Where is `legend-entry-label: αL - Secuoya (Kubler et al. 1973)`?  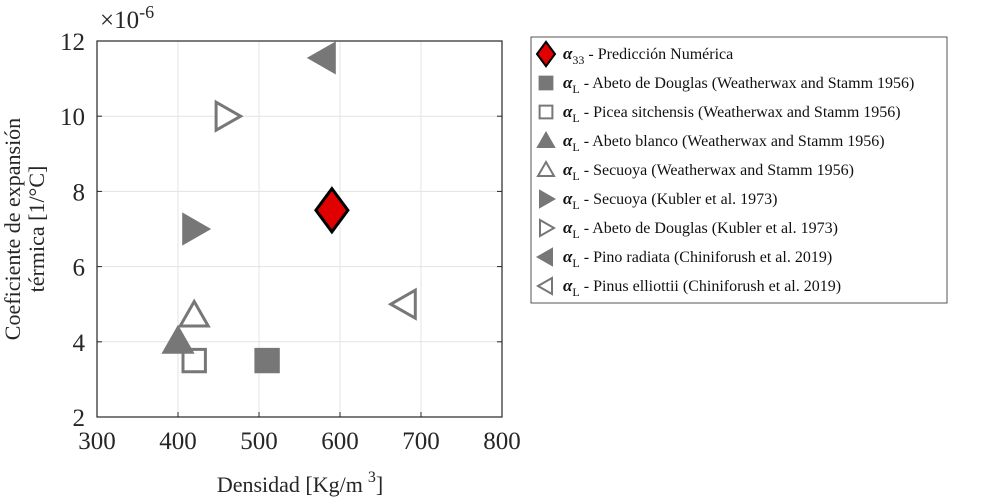 legend-entry-label: αL - Secuoya (Kubler et al. 1973) is located at coordinates (670, 200).